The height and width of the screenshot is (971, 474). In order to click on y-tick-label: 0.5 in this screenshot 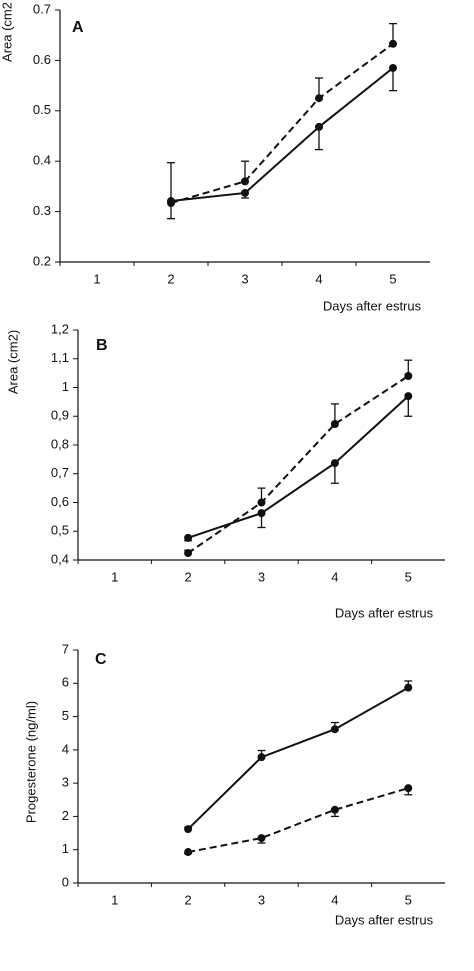, I will do `click(42, 109)`.